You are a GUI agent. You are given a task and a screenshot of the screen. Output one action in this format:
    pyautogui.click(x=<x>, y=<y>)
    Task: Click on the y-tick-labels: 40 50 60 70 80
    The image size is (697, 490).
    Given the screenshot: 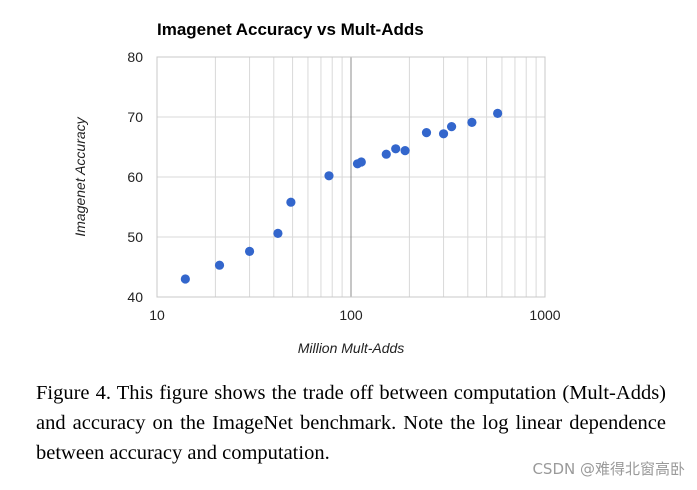 What is the action you would take?
    pyautogui.click(x=135, y=177)
    